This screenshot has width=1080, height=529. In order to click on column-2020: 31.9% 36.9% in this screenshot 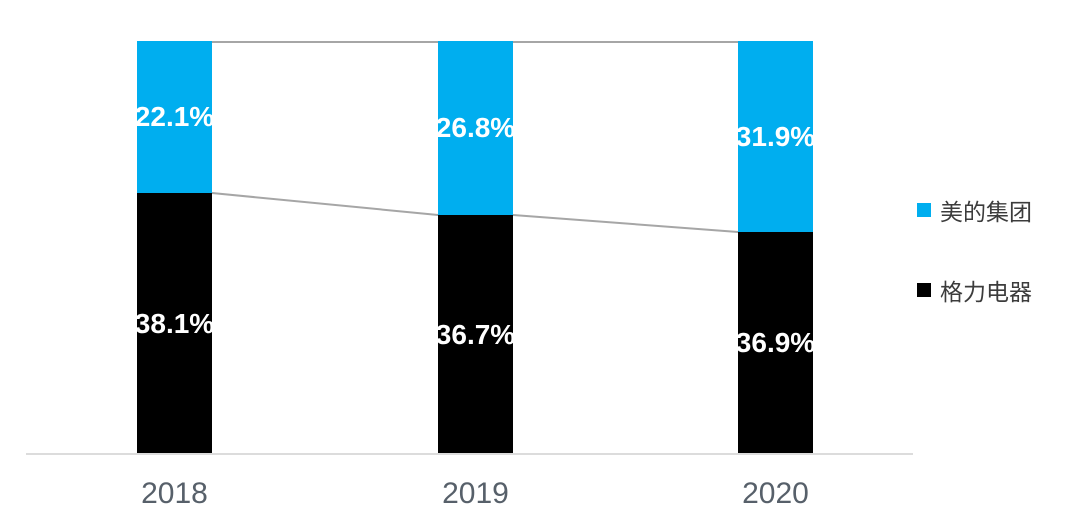, I will do `click(775, 247)`.